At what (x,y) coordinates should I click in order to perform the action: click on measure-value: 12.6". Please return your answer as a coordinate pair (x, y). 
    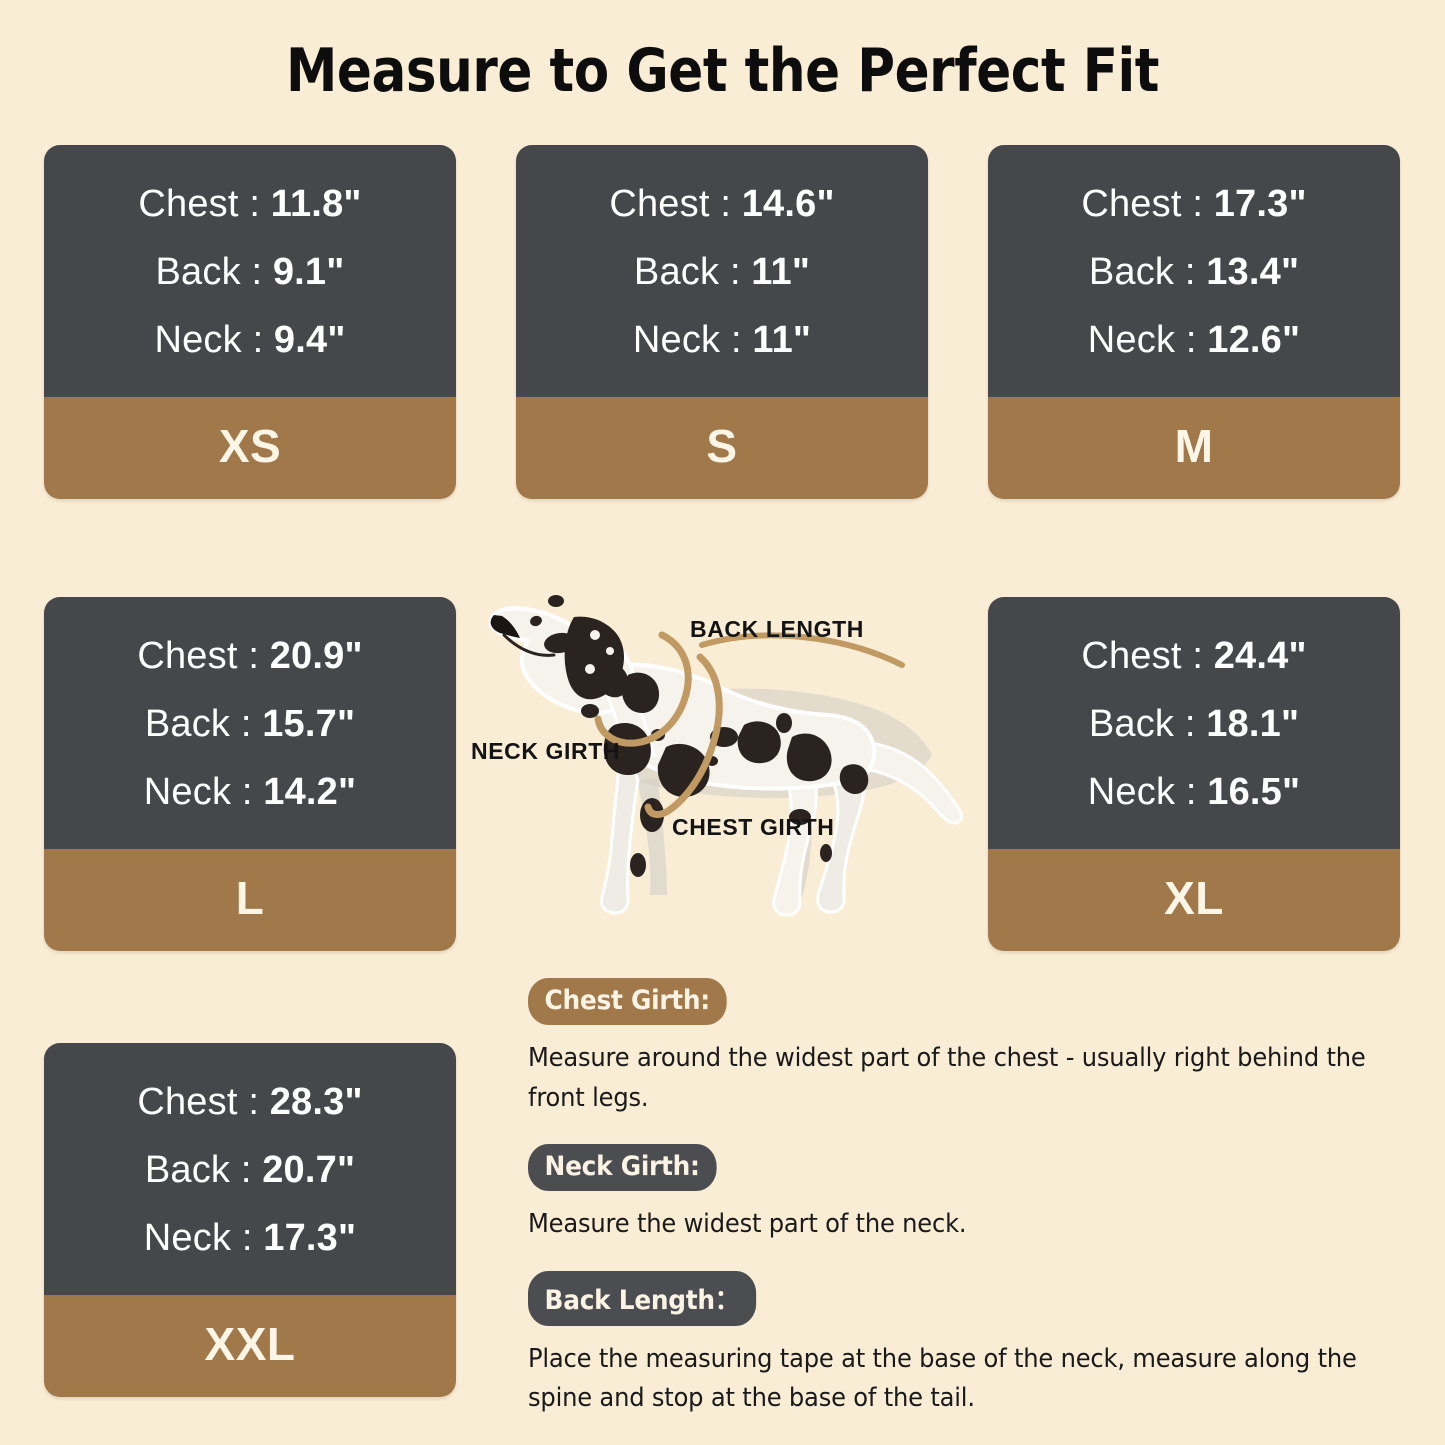
    Looking at the image, I should click on (1254, 339).